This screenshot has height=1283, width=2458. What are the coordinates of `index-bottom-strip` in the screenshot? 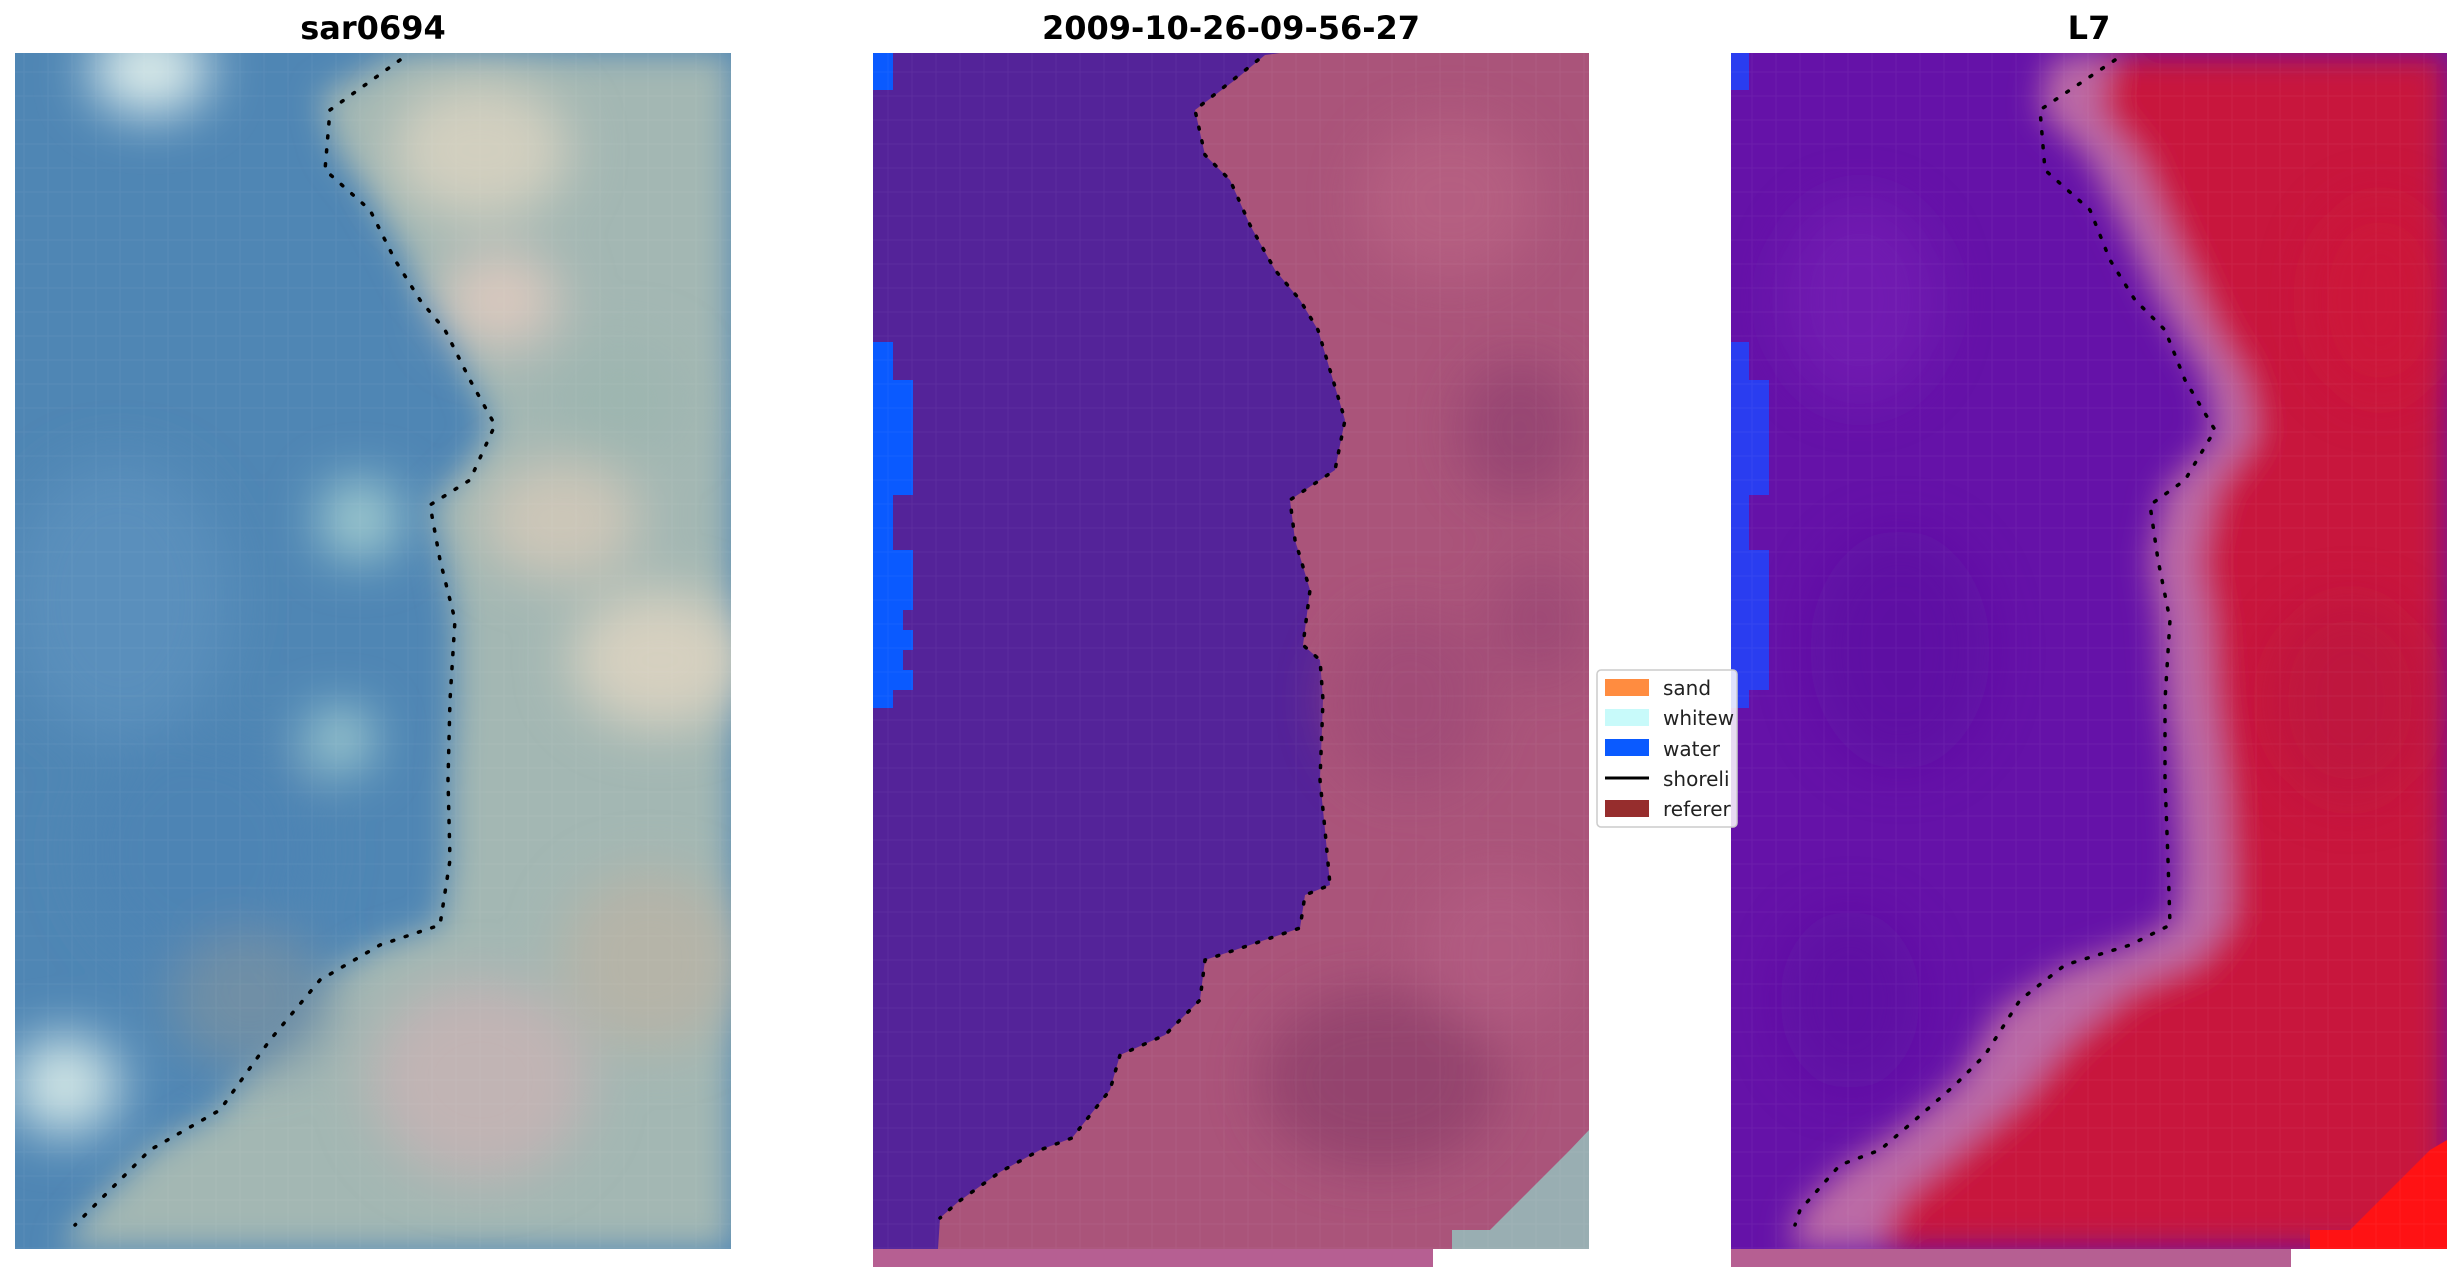 It's located at (2011, 1258).